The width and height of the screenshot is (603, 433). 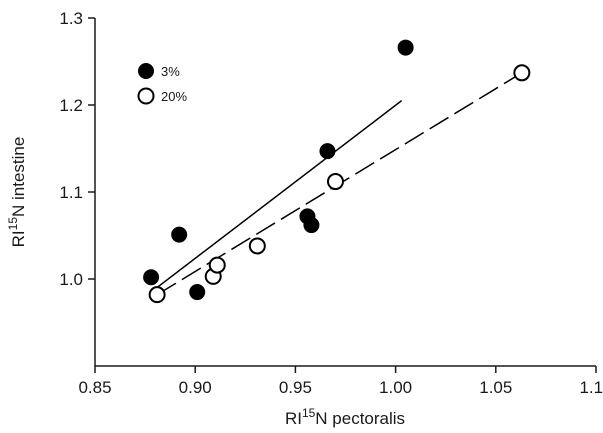 I want to click on x-ticks: 0.85 0.90 0.95 1.00 1.05 1.10, so click(x=340, y=381).